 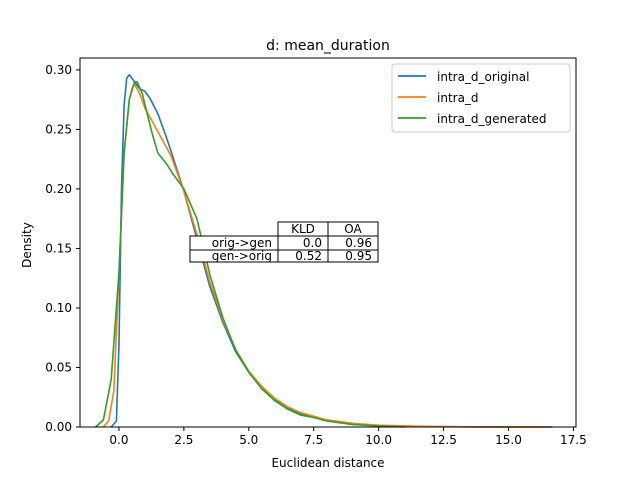 I want to click on x-tick-label: 7.5, so click(x=313, y=440).